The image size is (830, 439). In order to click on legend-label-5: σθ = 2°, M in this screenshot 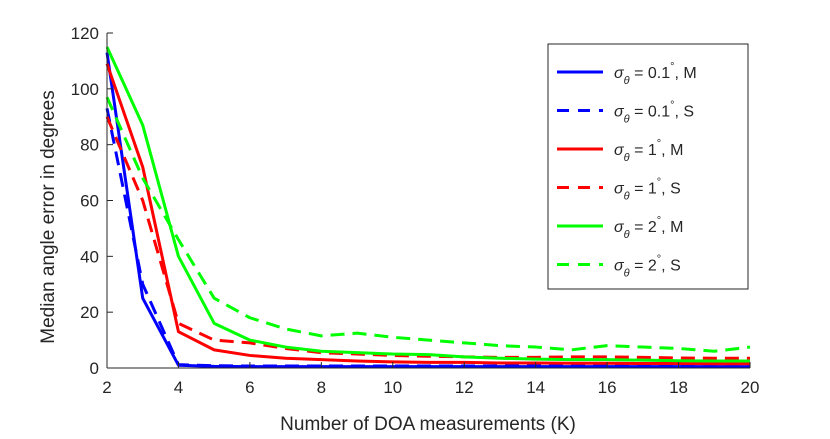, I will do `click(648, 228)`.